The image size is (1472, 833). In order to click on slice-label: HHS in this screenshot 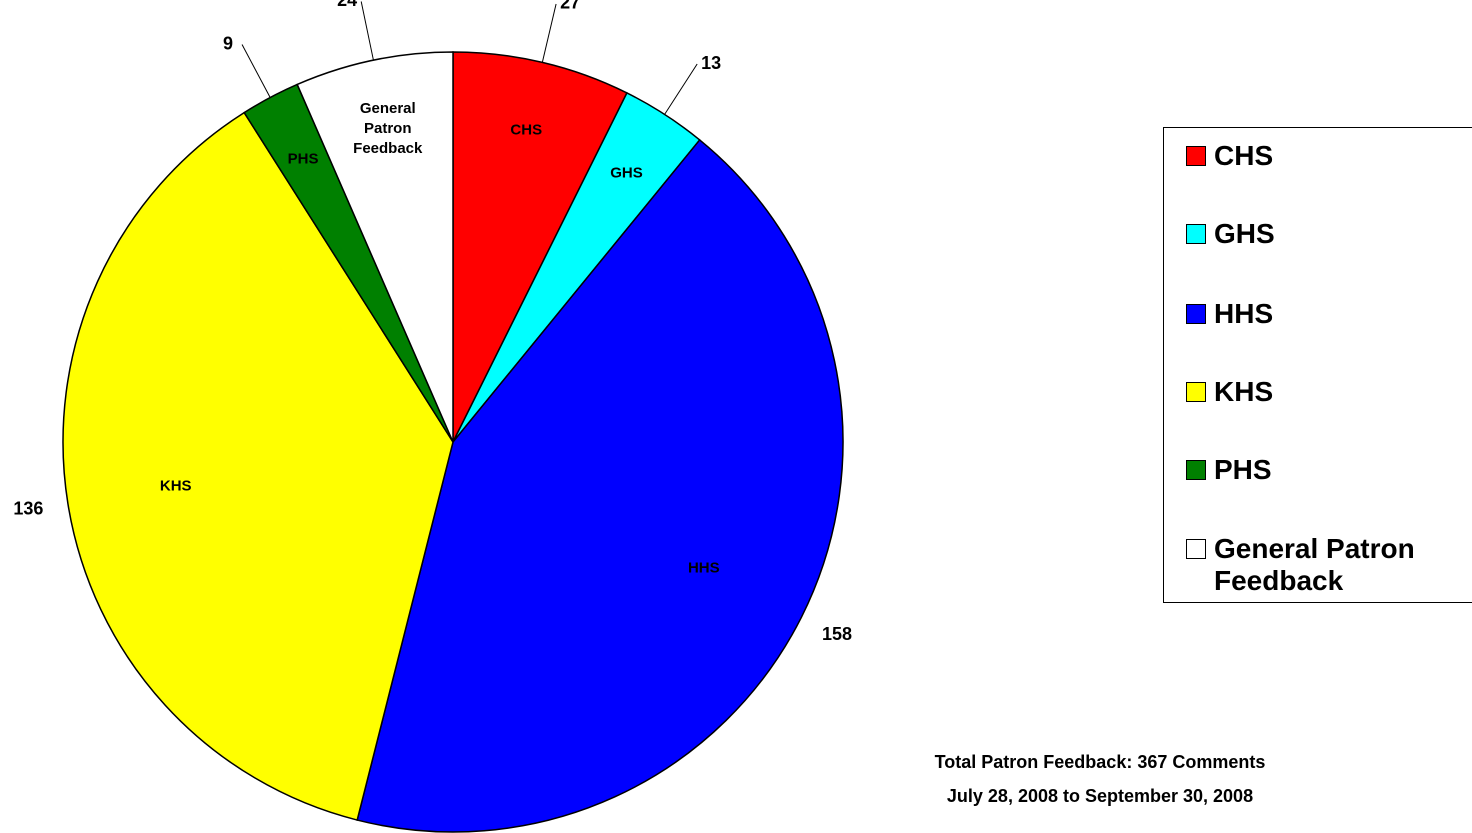, I will do `click(704, 567)`.